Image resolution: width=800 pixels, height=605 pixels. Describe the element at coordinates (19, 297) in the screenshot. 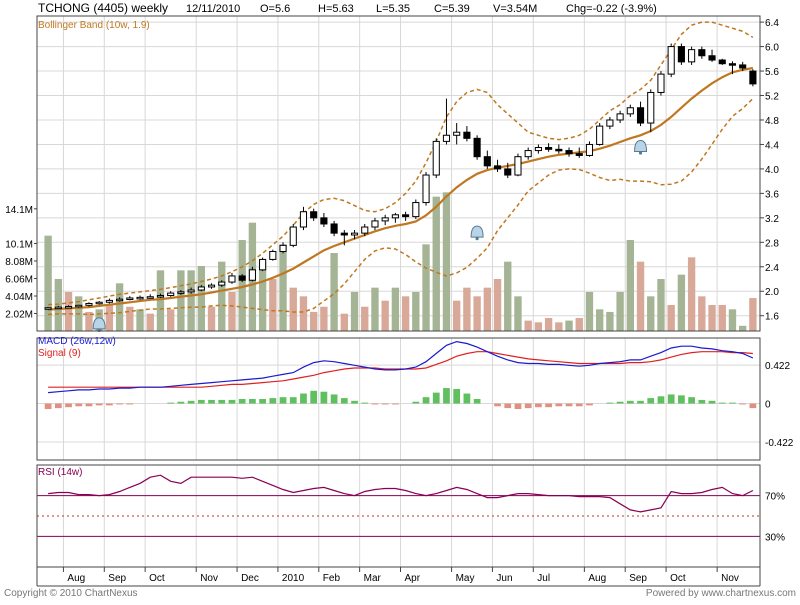

I see `volume-tick-label: 4.04M` at that location.